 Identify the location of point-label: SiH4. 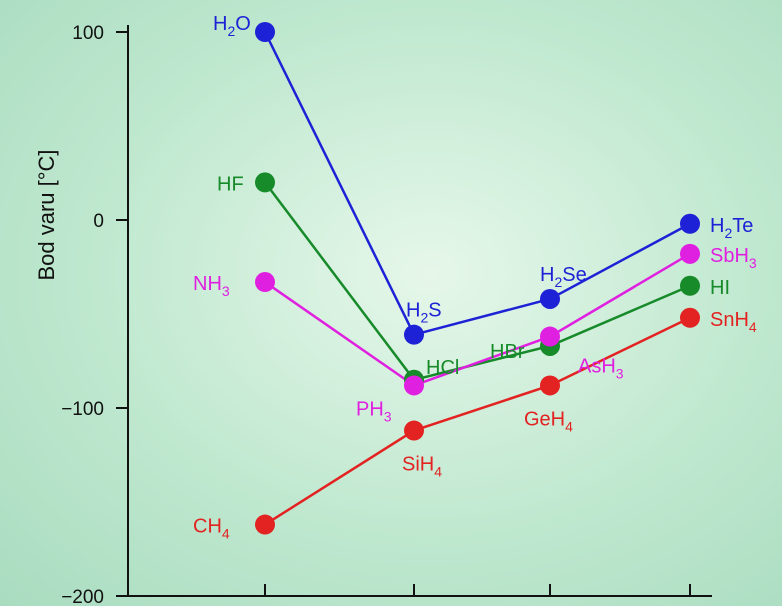
(422, 467).